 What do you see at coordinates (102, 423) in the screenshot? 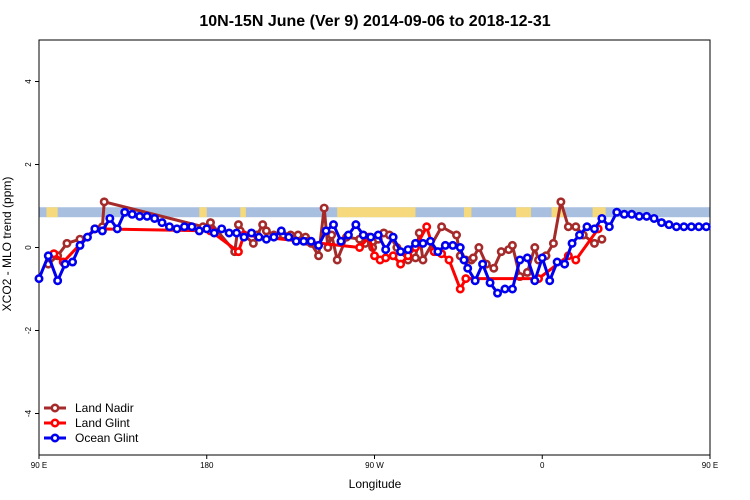
I see `legend-entry: Land Glint` at bounding box center [102, 423].